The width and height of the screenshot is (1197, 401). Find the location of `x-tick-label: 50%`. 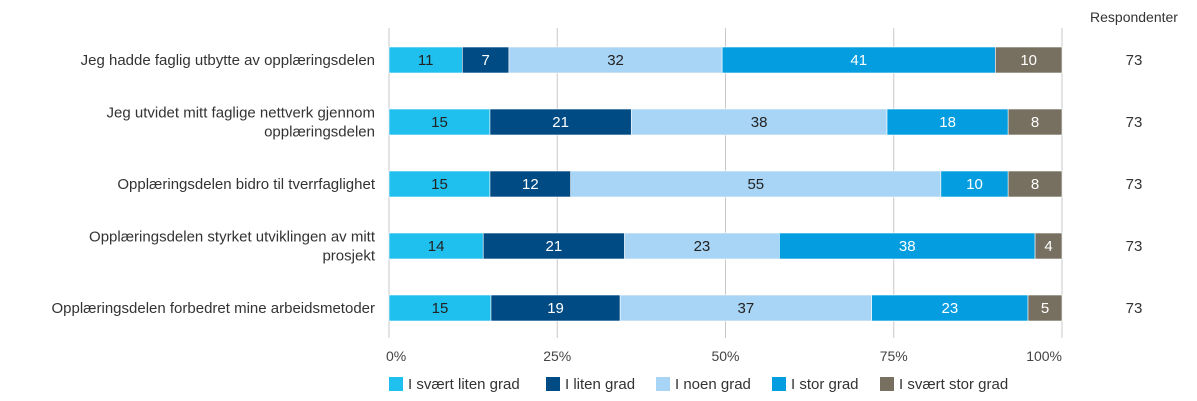

x-tick-label: 50% is located at coordinates (725, 356).